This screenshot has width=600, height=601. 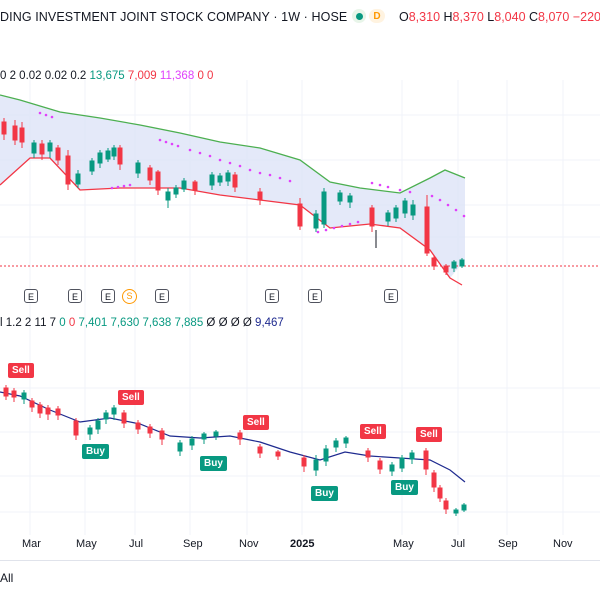 I want to click on bottom-v2: 7,401, so click(x=93, y=323).